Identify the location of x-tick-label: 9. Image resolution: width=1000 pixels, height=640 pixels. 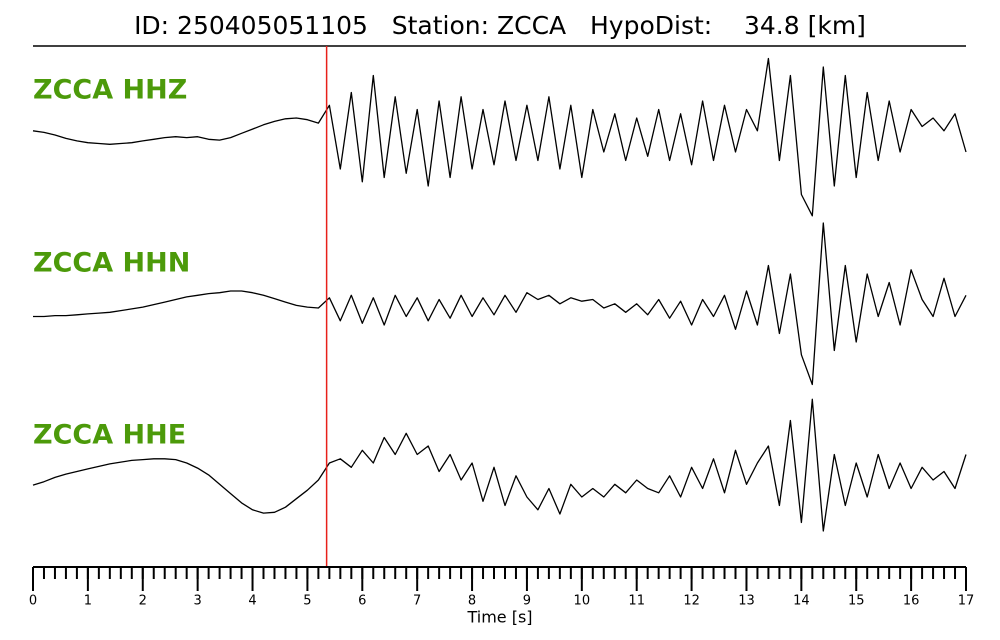
(527, 601).